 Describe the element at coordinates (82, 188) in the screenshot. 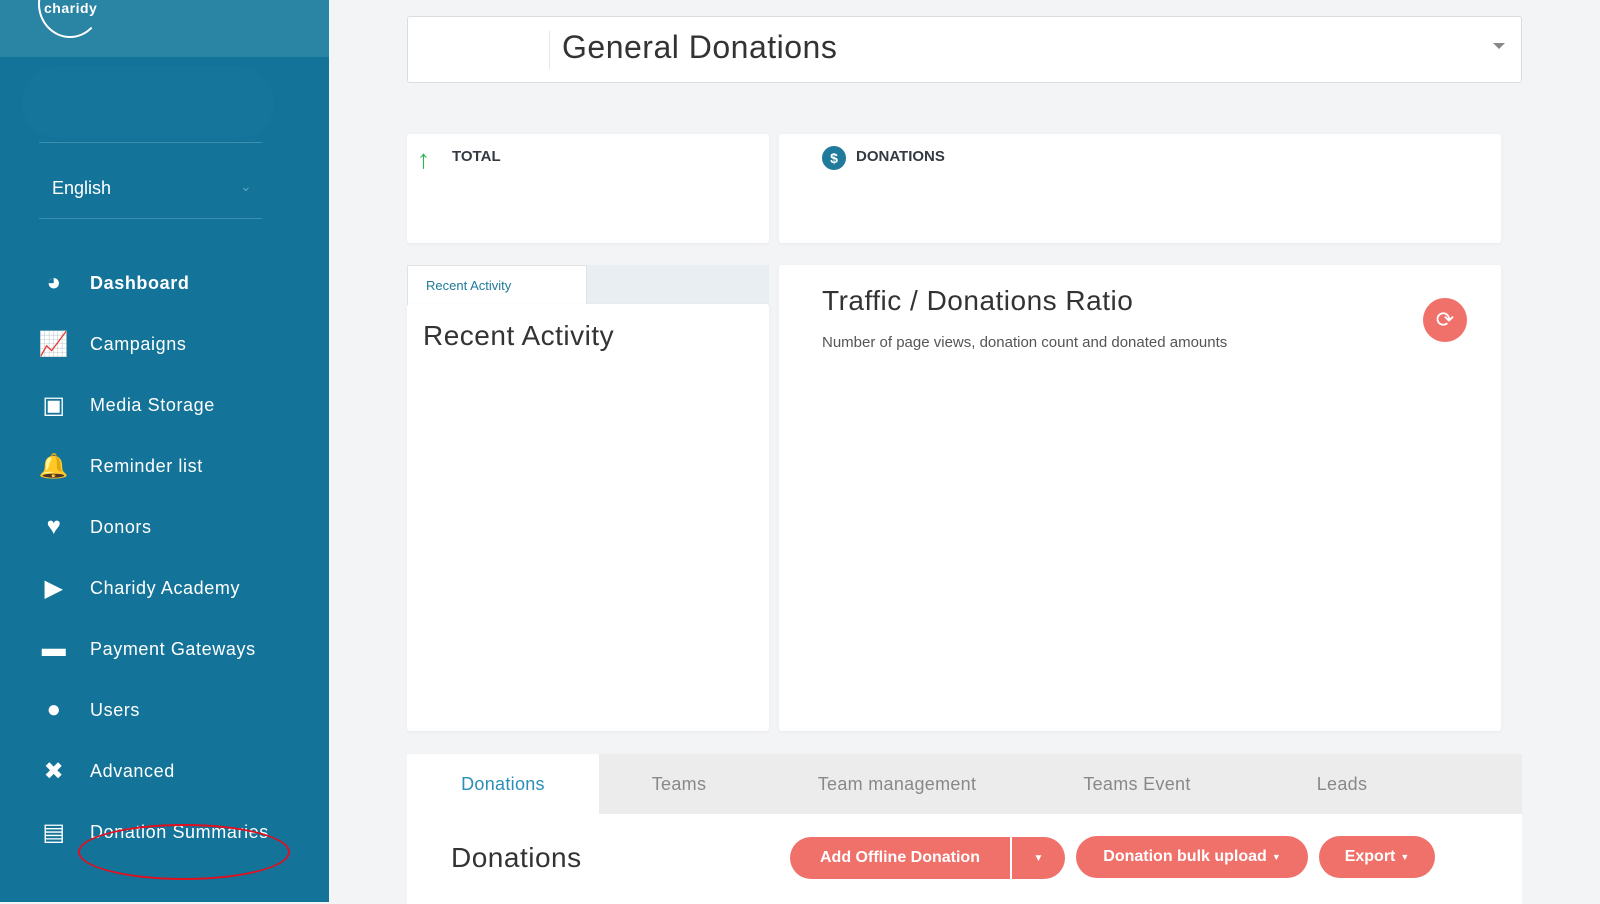

I see `language-select: English` at that location.